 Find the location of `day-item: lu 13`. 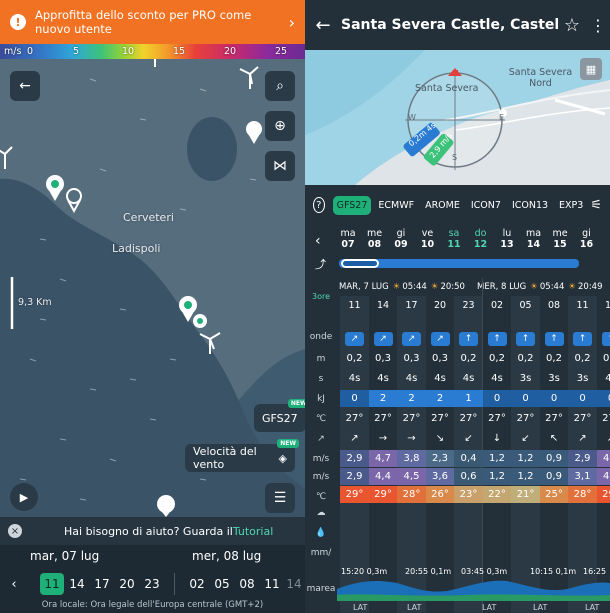

day-item: lu 13 is located at coordinates (507, 239).